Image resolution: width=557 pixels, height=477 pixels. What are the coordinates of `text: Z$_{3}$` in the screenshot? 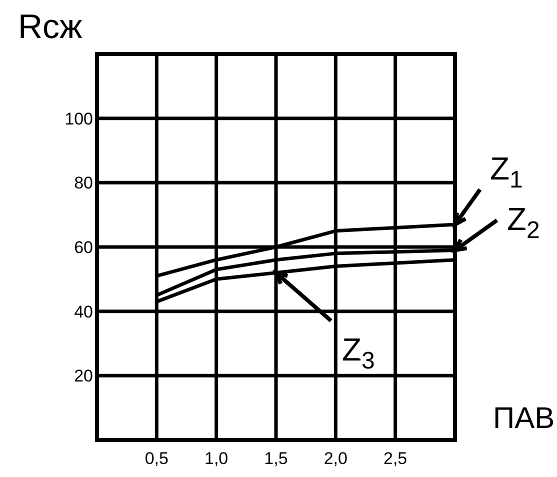 It's located at (358, 354).